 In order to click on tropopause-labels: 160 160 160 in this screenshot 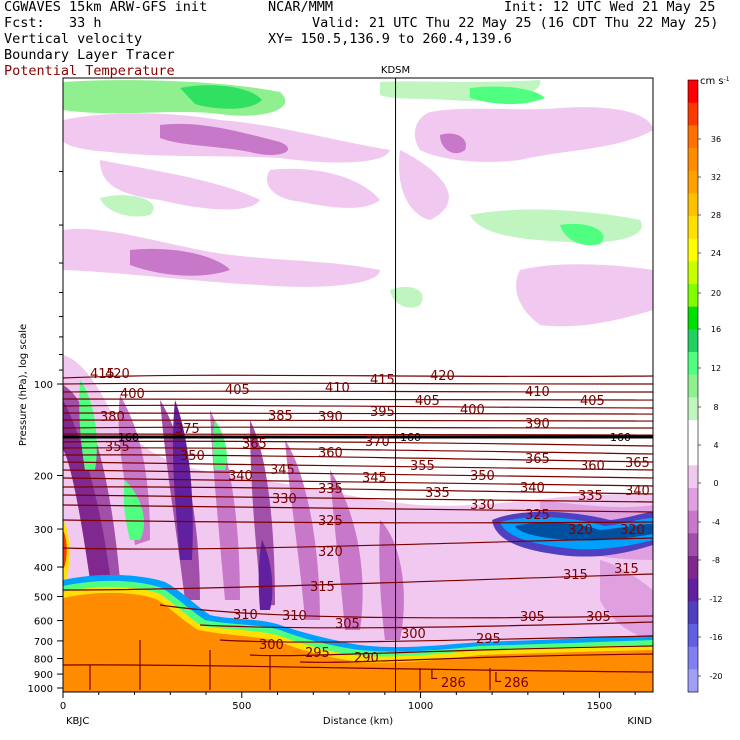, I will do `click(374, 437)`.